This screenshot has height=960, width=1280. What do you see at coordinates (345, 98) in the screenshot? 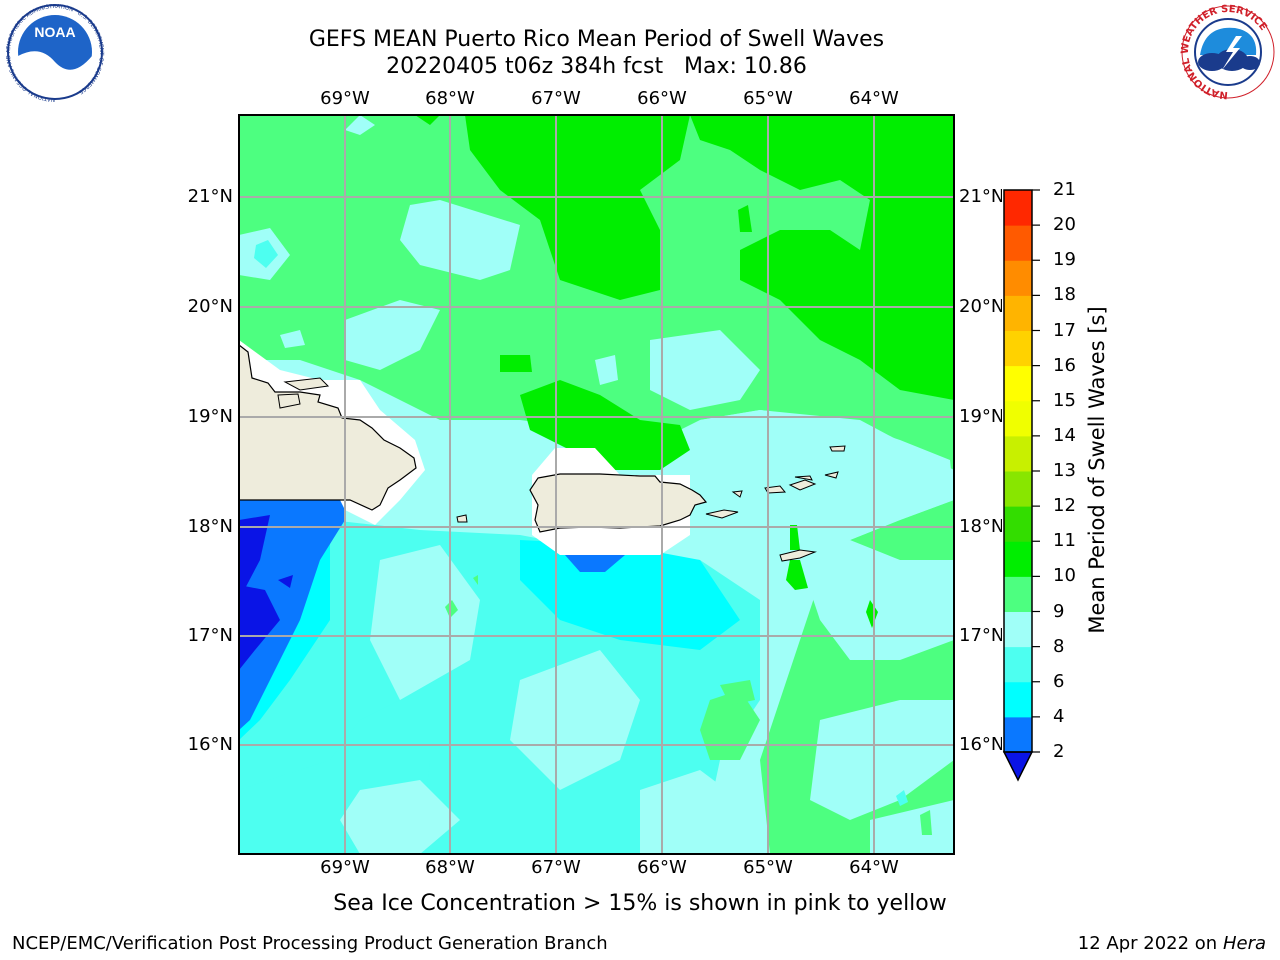
I see `lon-tick-top: 69°W` at bounding box center [345, 98].